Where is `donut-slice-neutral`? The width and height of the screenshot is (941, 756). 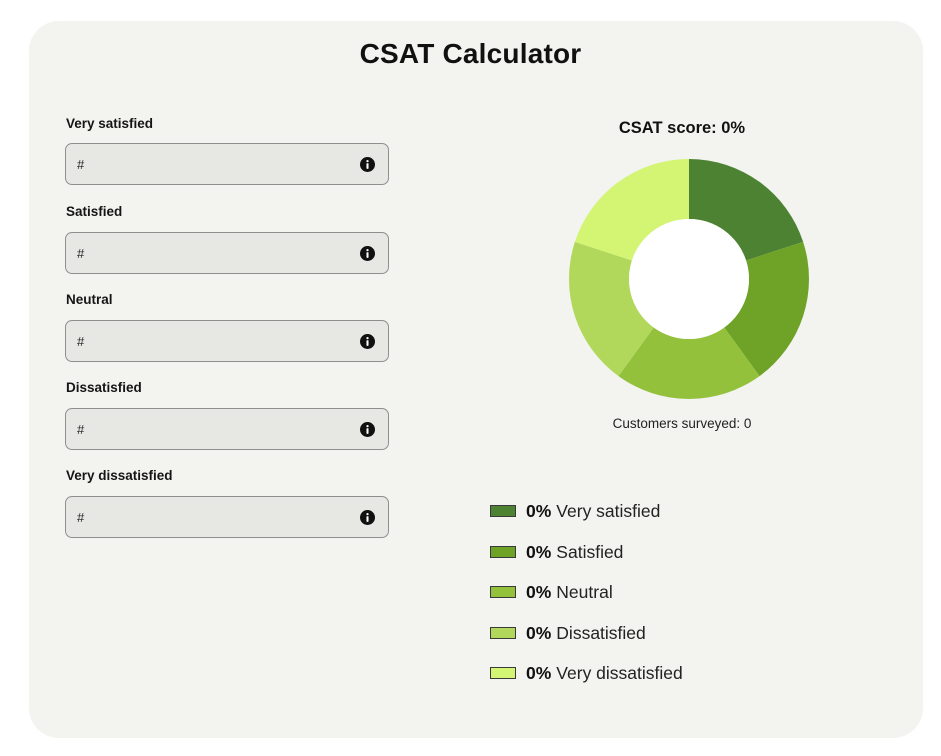 donut-slice-neutral is located at coordinates (689, 363).